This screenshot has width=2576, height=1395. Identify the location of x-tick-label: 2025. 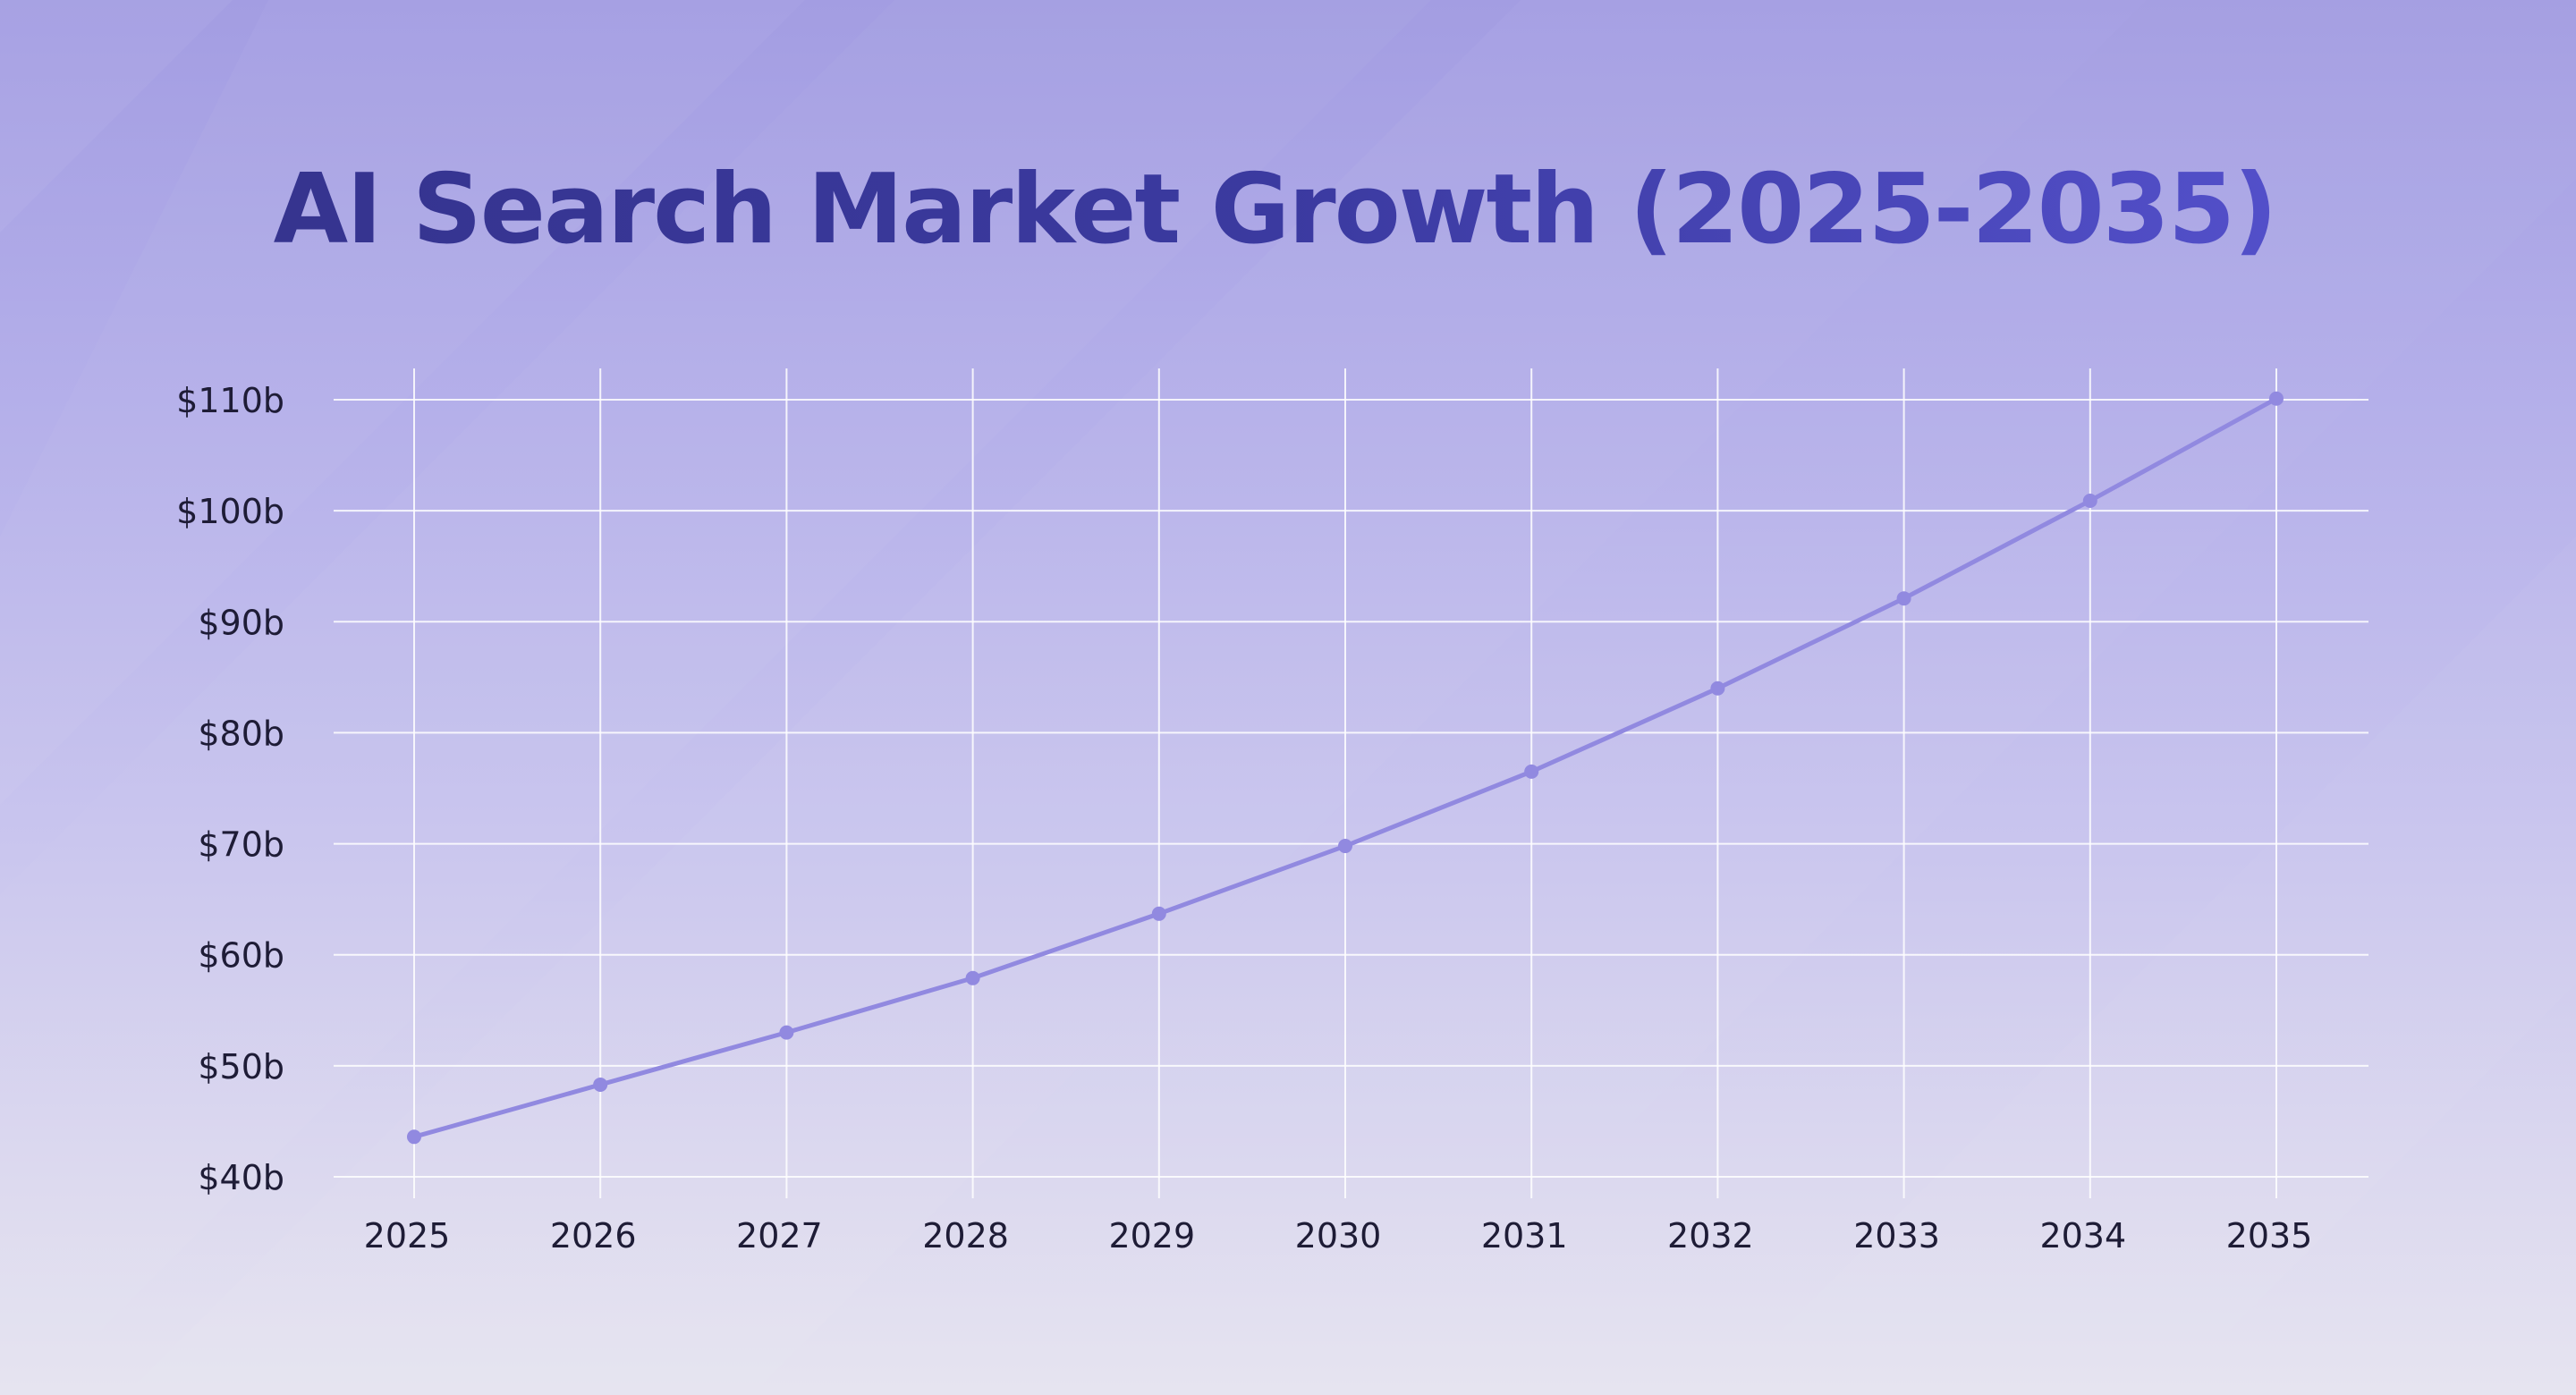
(407, 1236).